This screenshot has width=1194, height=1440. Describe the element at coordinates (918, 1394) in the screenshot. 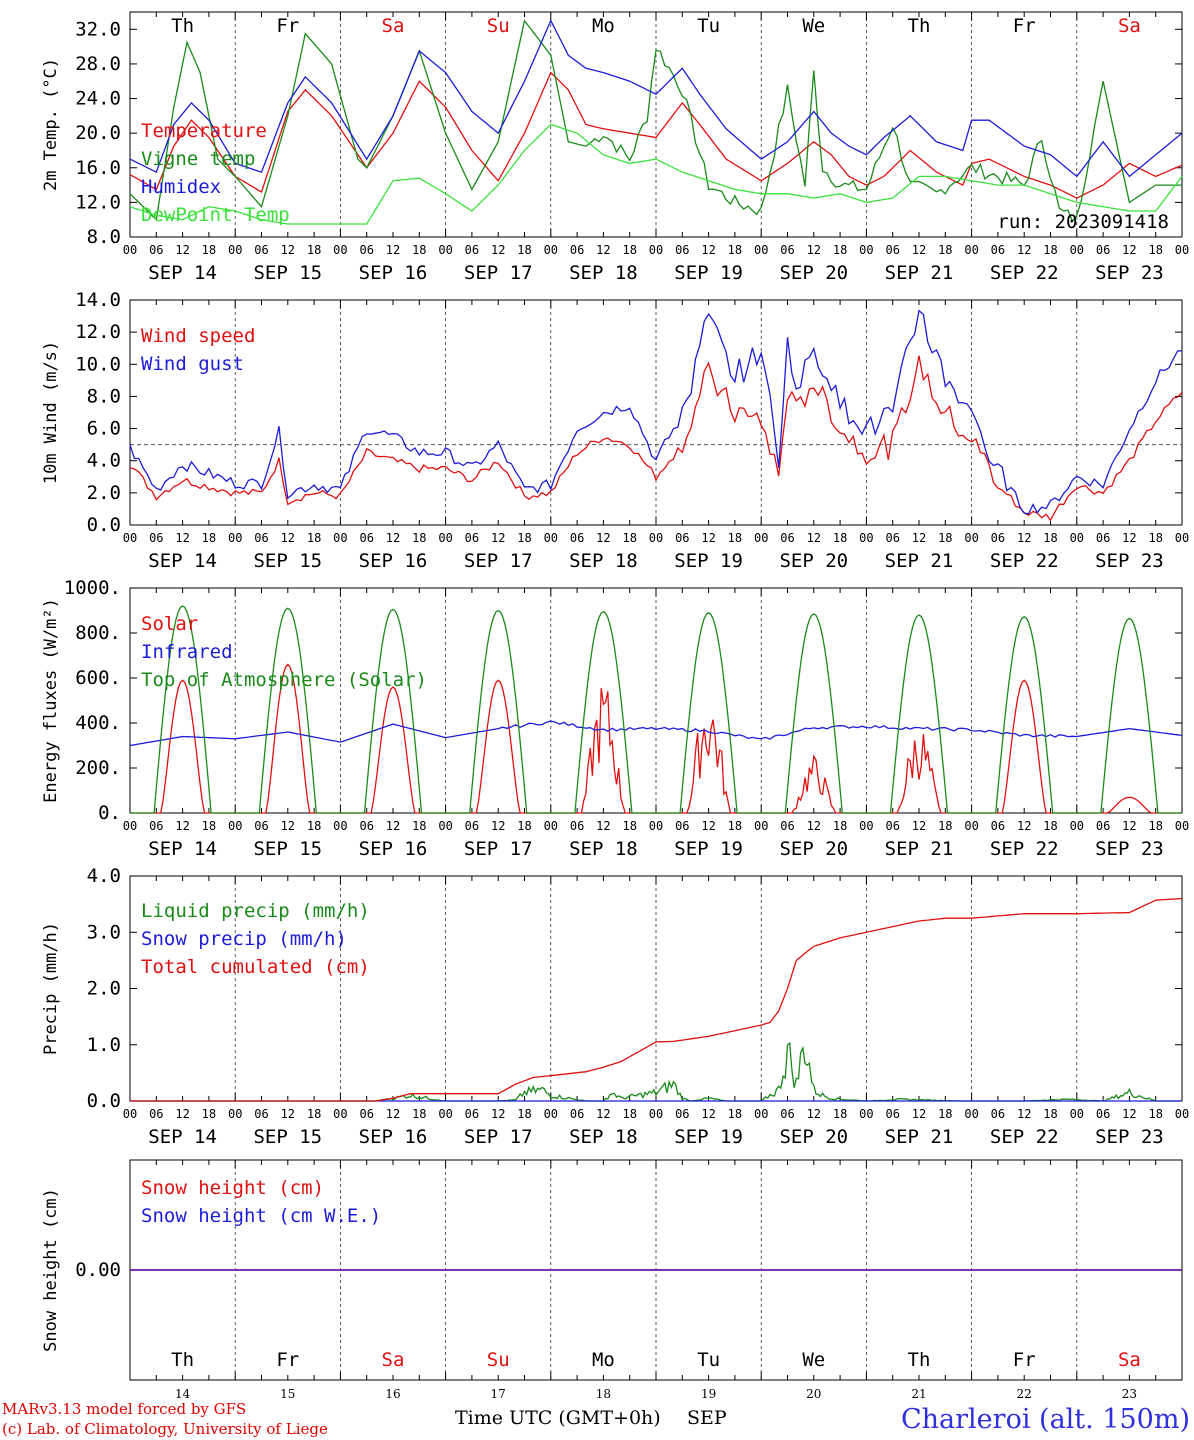

I see `day-number-label: 21` at that location.